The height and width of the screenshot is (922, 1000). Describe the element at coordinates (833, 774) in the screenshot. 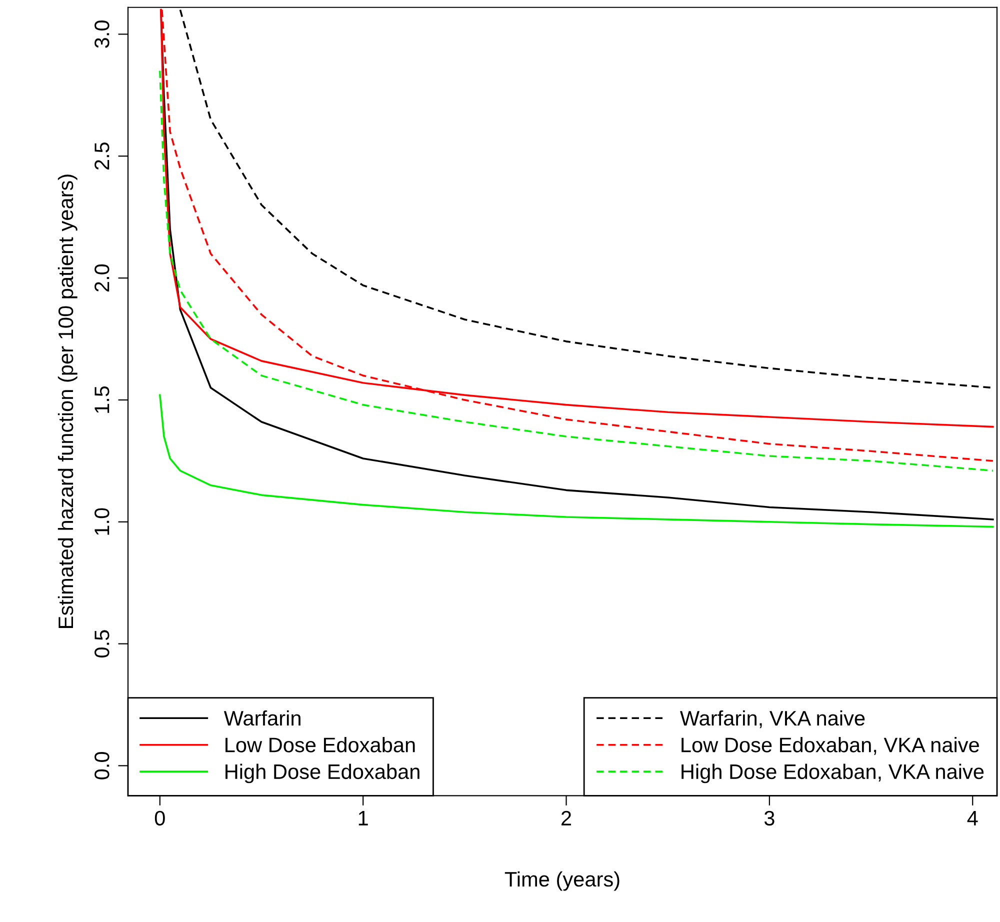

I see `legend-label: High Dose Edoxaban, VKA naive` at that location.